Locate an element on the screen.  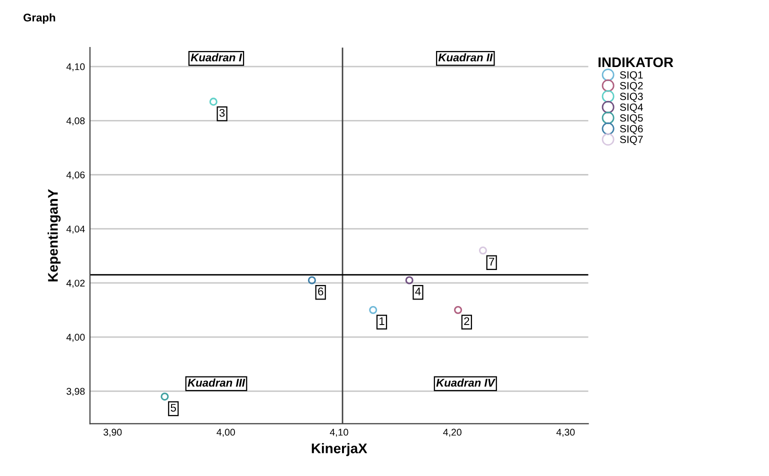
annotation: 1 is located at coordinates (382, 321).